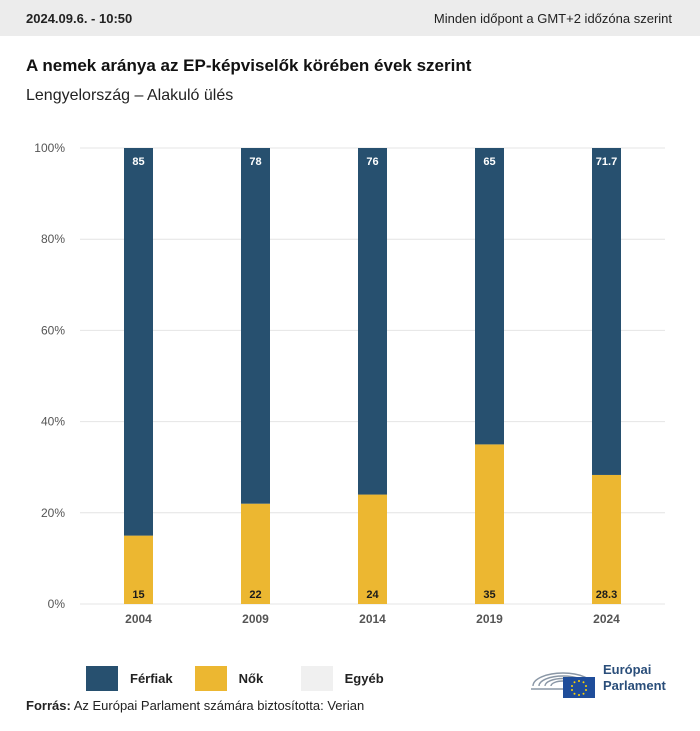 Image resolution: width=700 pixels, height=731 pixels. I want to click on legend-swatch-egyeb, so click(316, 678).